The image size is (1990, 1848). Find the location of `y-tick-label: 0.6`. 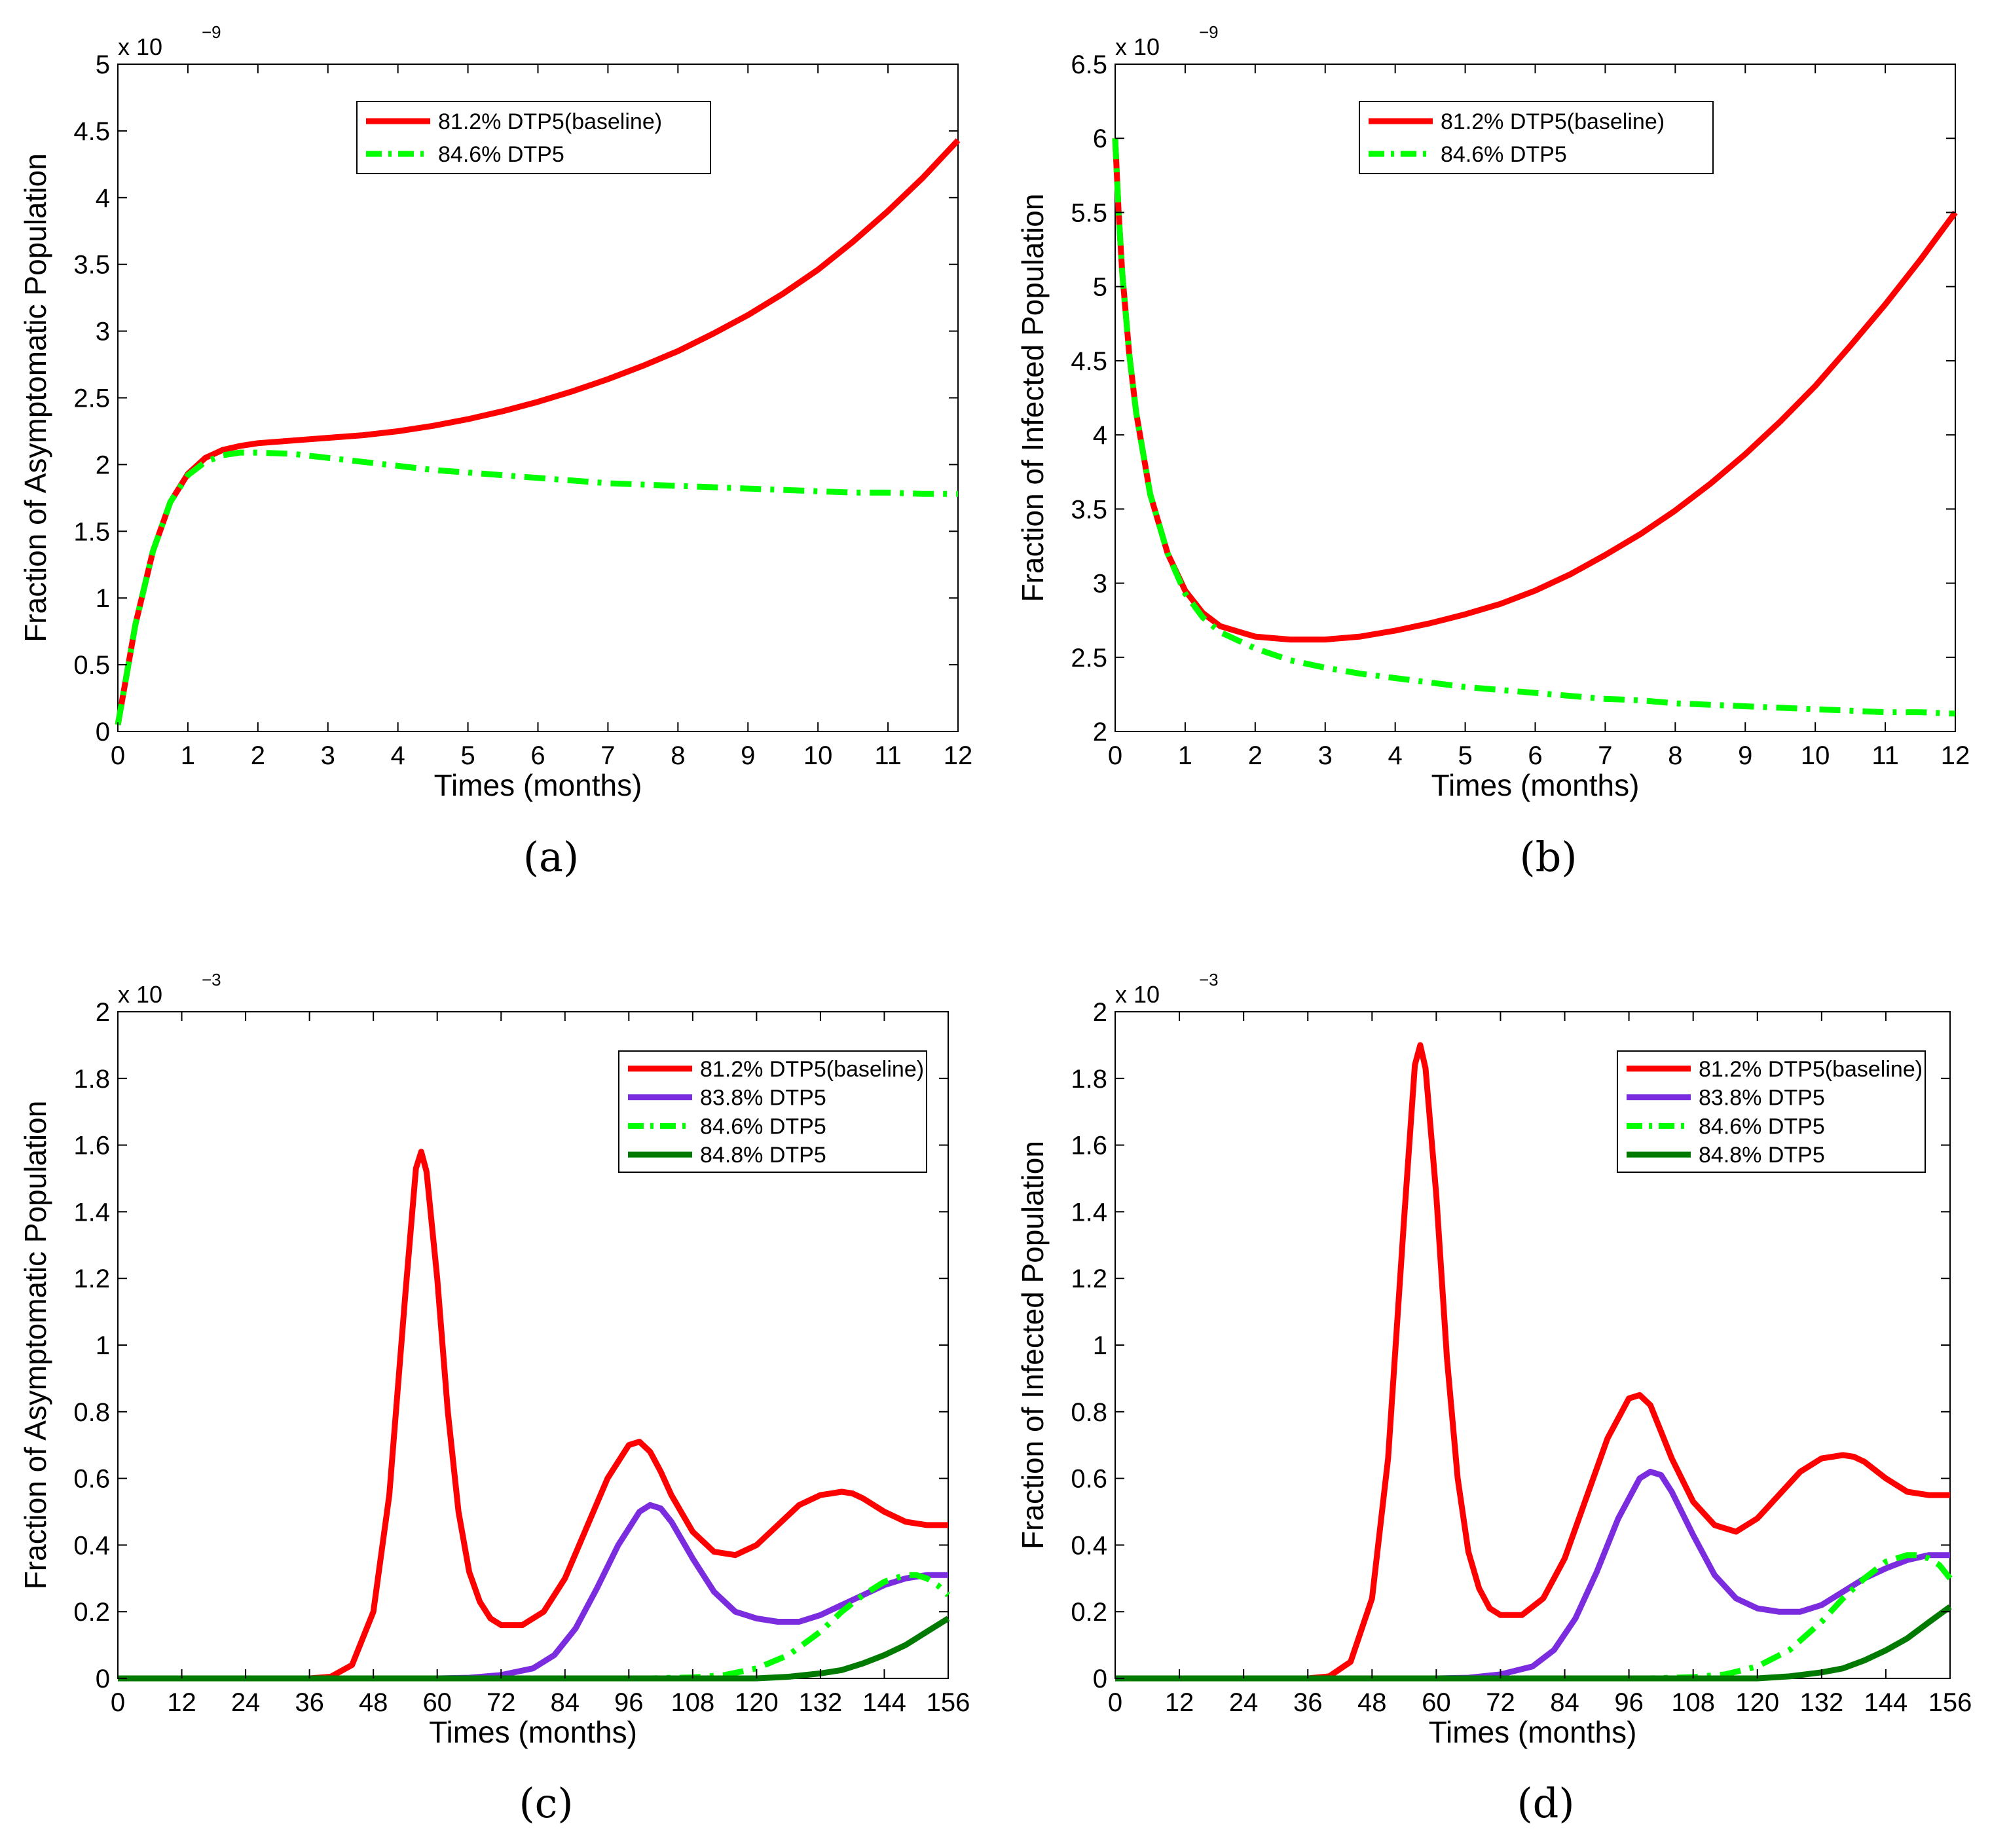

y-tick-label: 0.6 is located at coordinates (92, 1479).